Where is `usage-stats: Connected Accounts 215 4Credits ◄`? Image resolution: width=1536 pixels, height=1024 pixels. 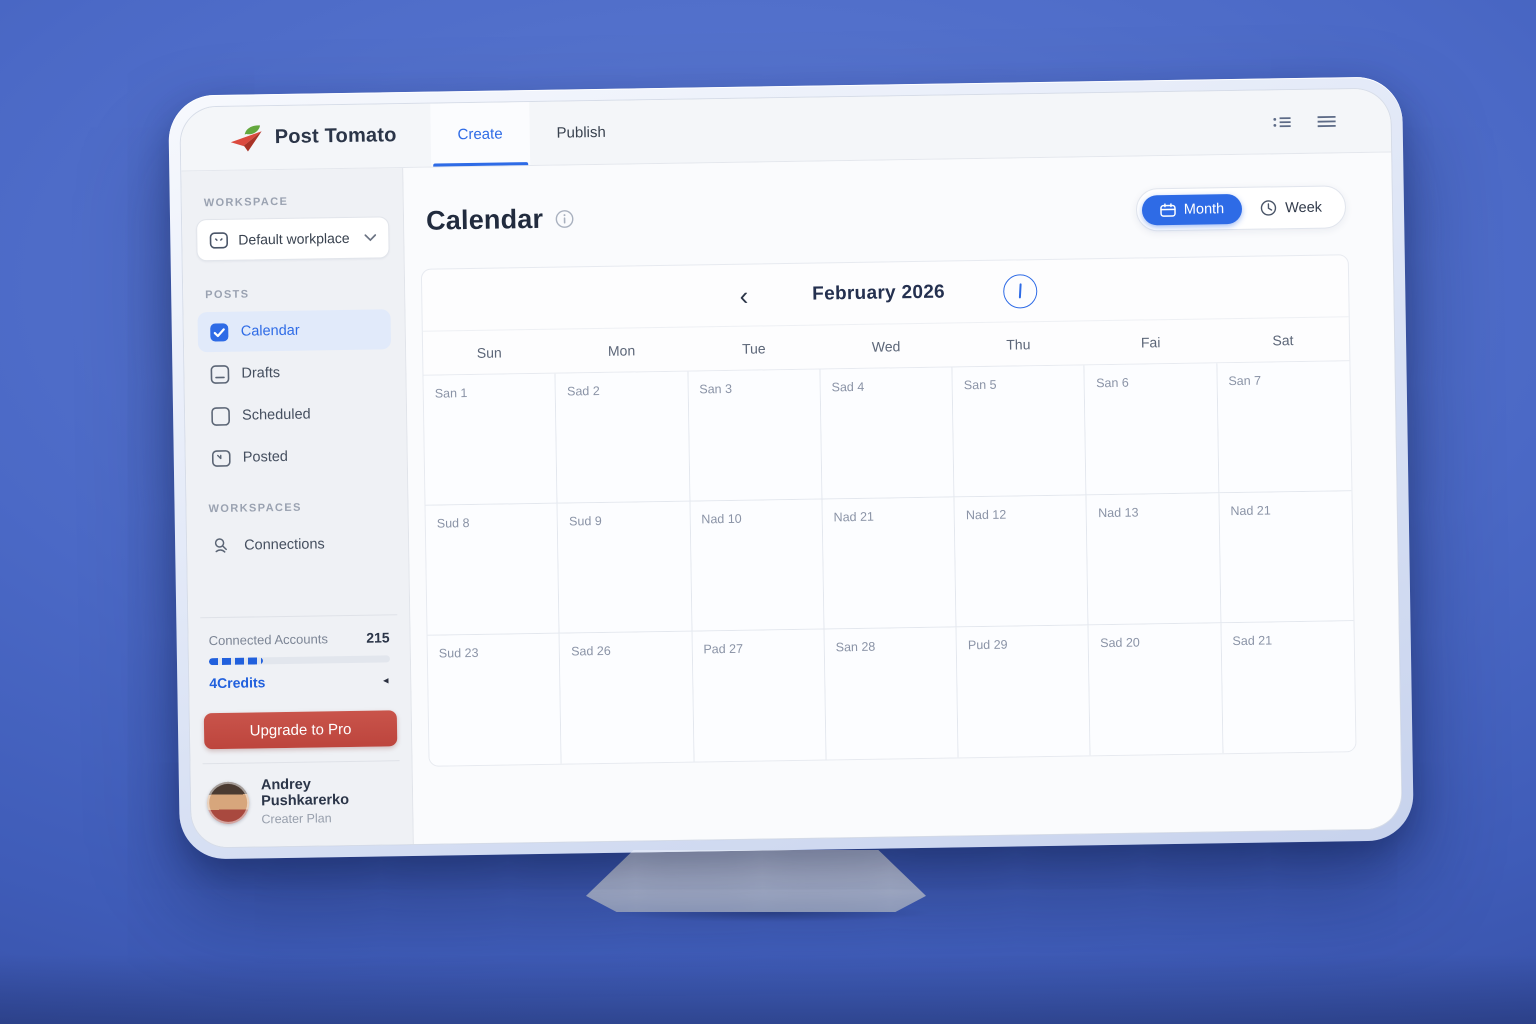 usage-stats: Connected Accounts 215 4Credits ◄ is located at coordinates (299, 657).